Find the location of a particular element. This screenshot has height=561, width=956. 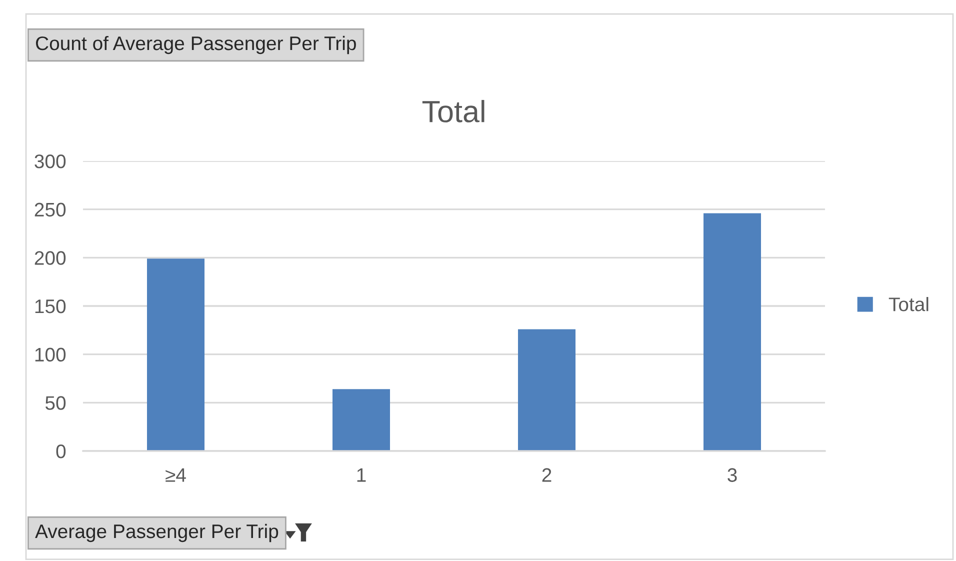

y-tick-label: 300 is located at coordinates (50, 161).